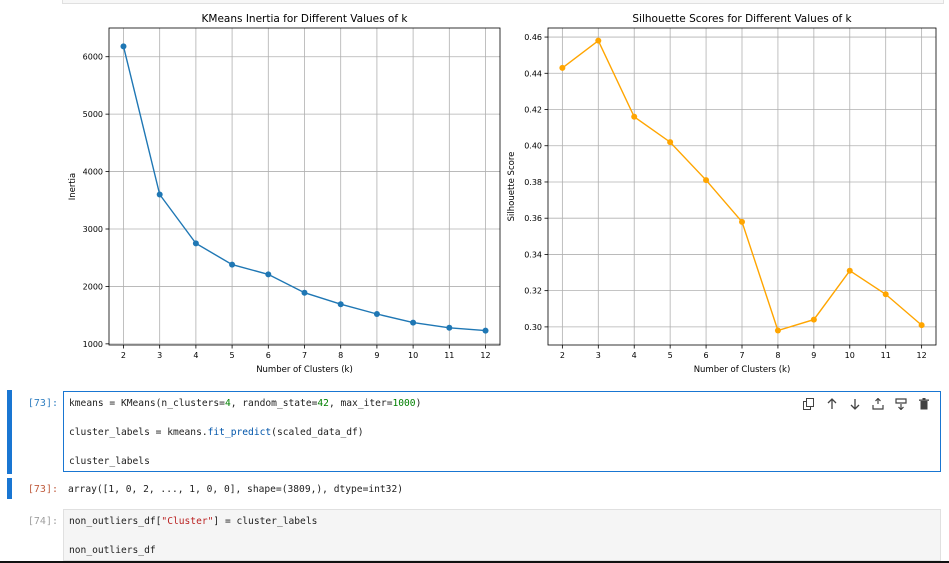 The image size is (949, 563). What do you see at coordinates (93, 344) in the screenshot?
I see `y-tick-label: 1000` at bounding box center [93, 344].